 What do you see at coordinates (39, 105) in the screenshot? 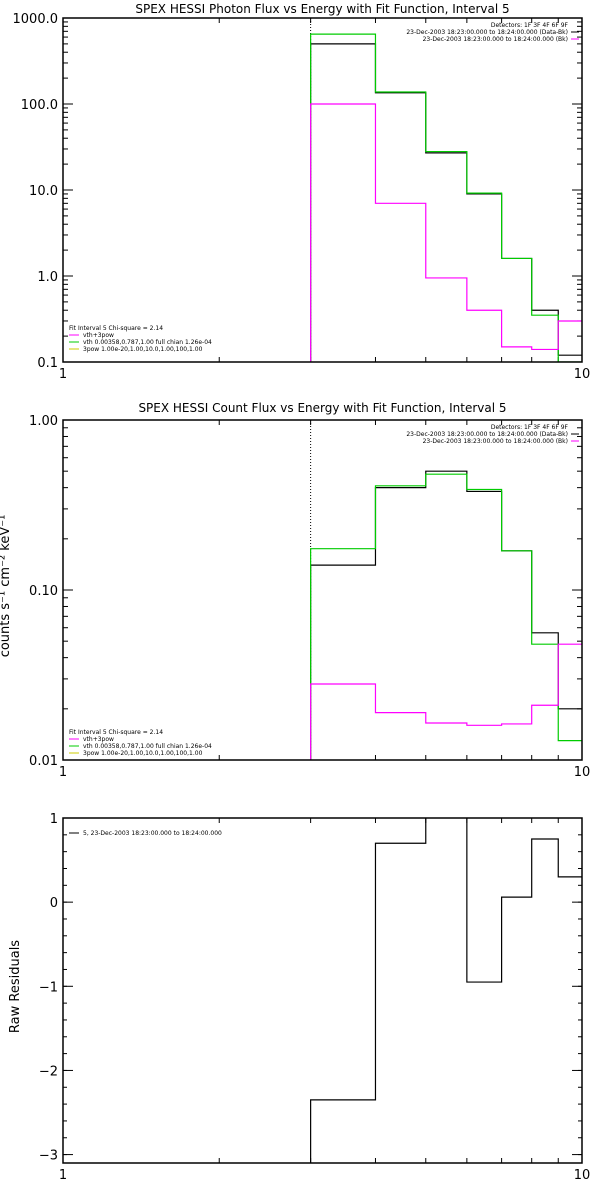
I see `y-tick-label: 100.0` at bounding box center [39, 105].